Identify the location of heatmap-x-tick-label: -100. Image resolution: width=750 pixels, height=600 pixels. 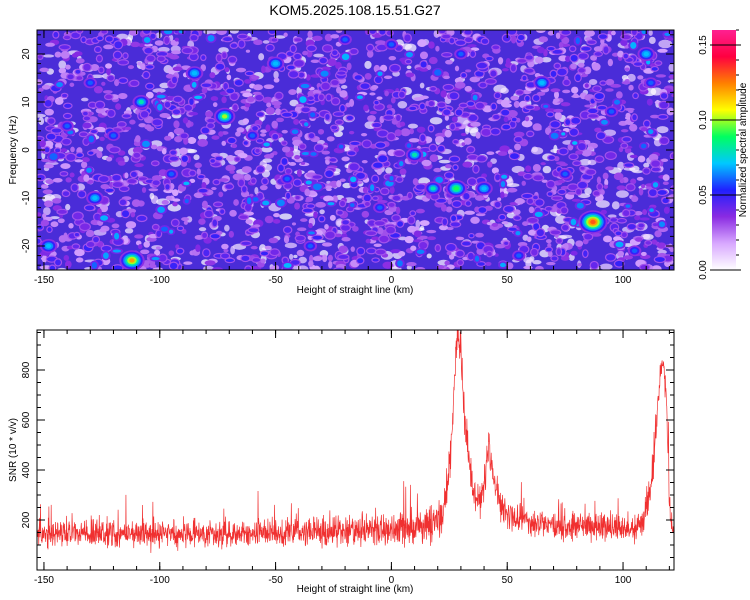
(160, 280).